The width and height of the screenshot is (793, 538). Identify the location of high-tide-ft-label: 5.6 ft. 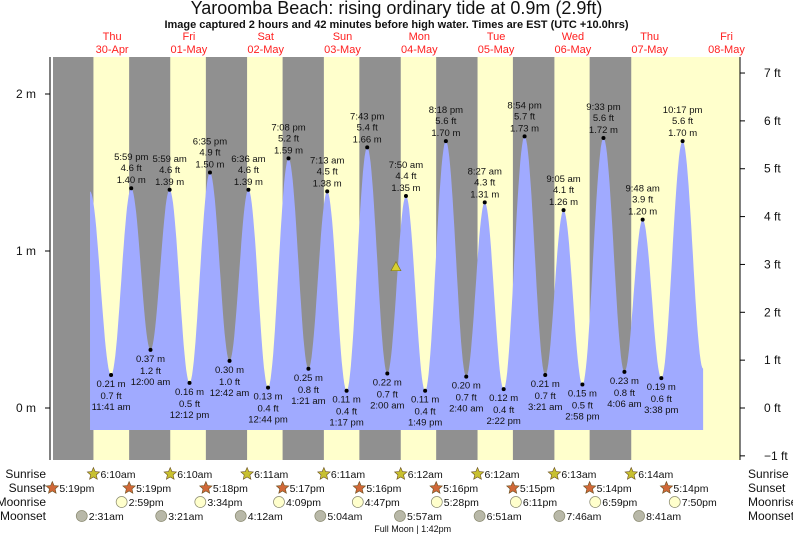
(445, 121).